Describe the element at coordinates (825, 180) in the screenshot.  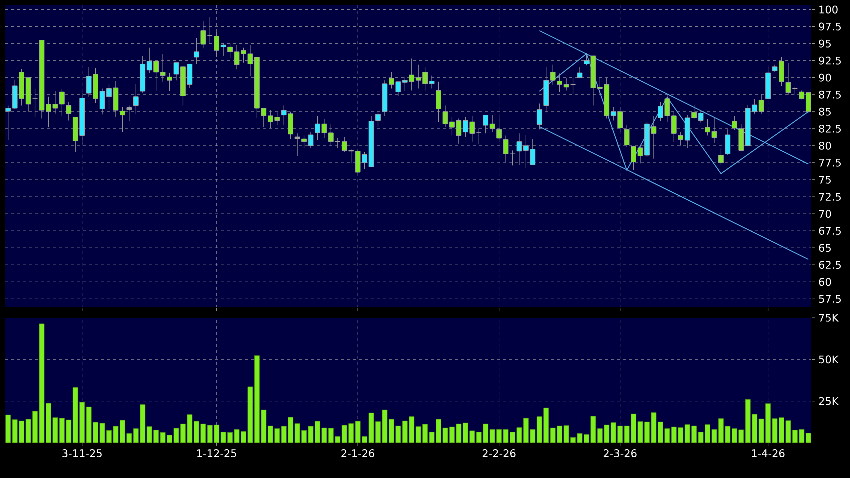
I see `y-tick-label: 75` at that location.